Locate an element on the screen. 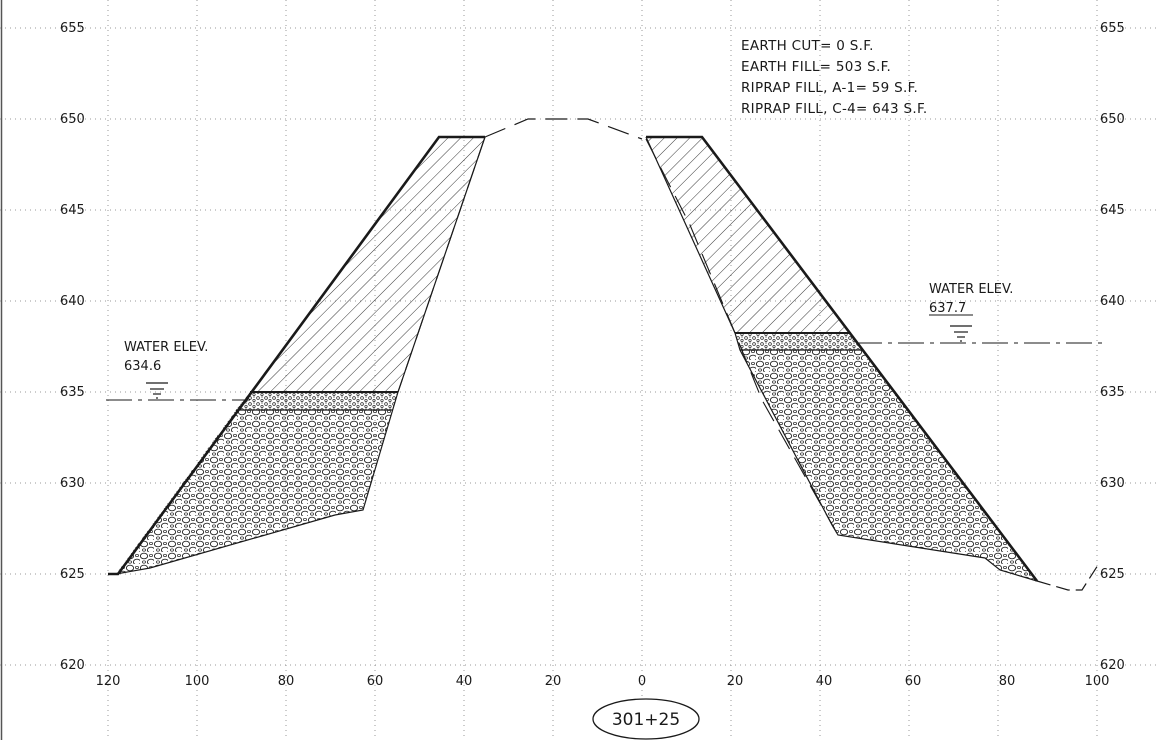 The height and width of the screenshot is (740, 1159). right-existing-ground-dashed is located at coordinates (742, 337).